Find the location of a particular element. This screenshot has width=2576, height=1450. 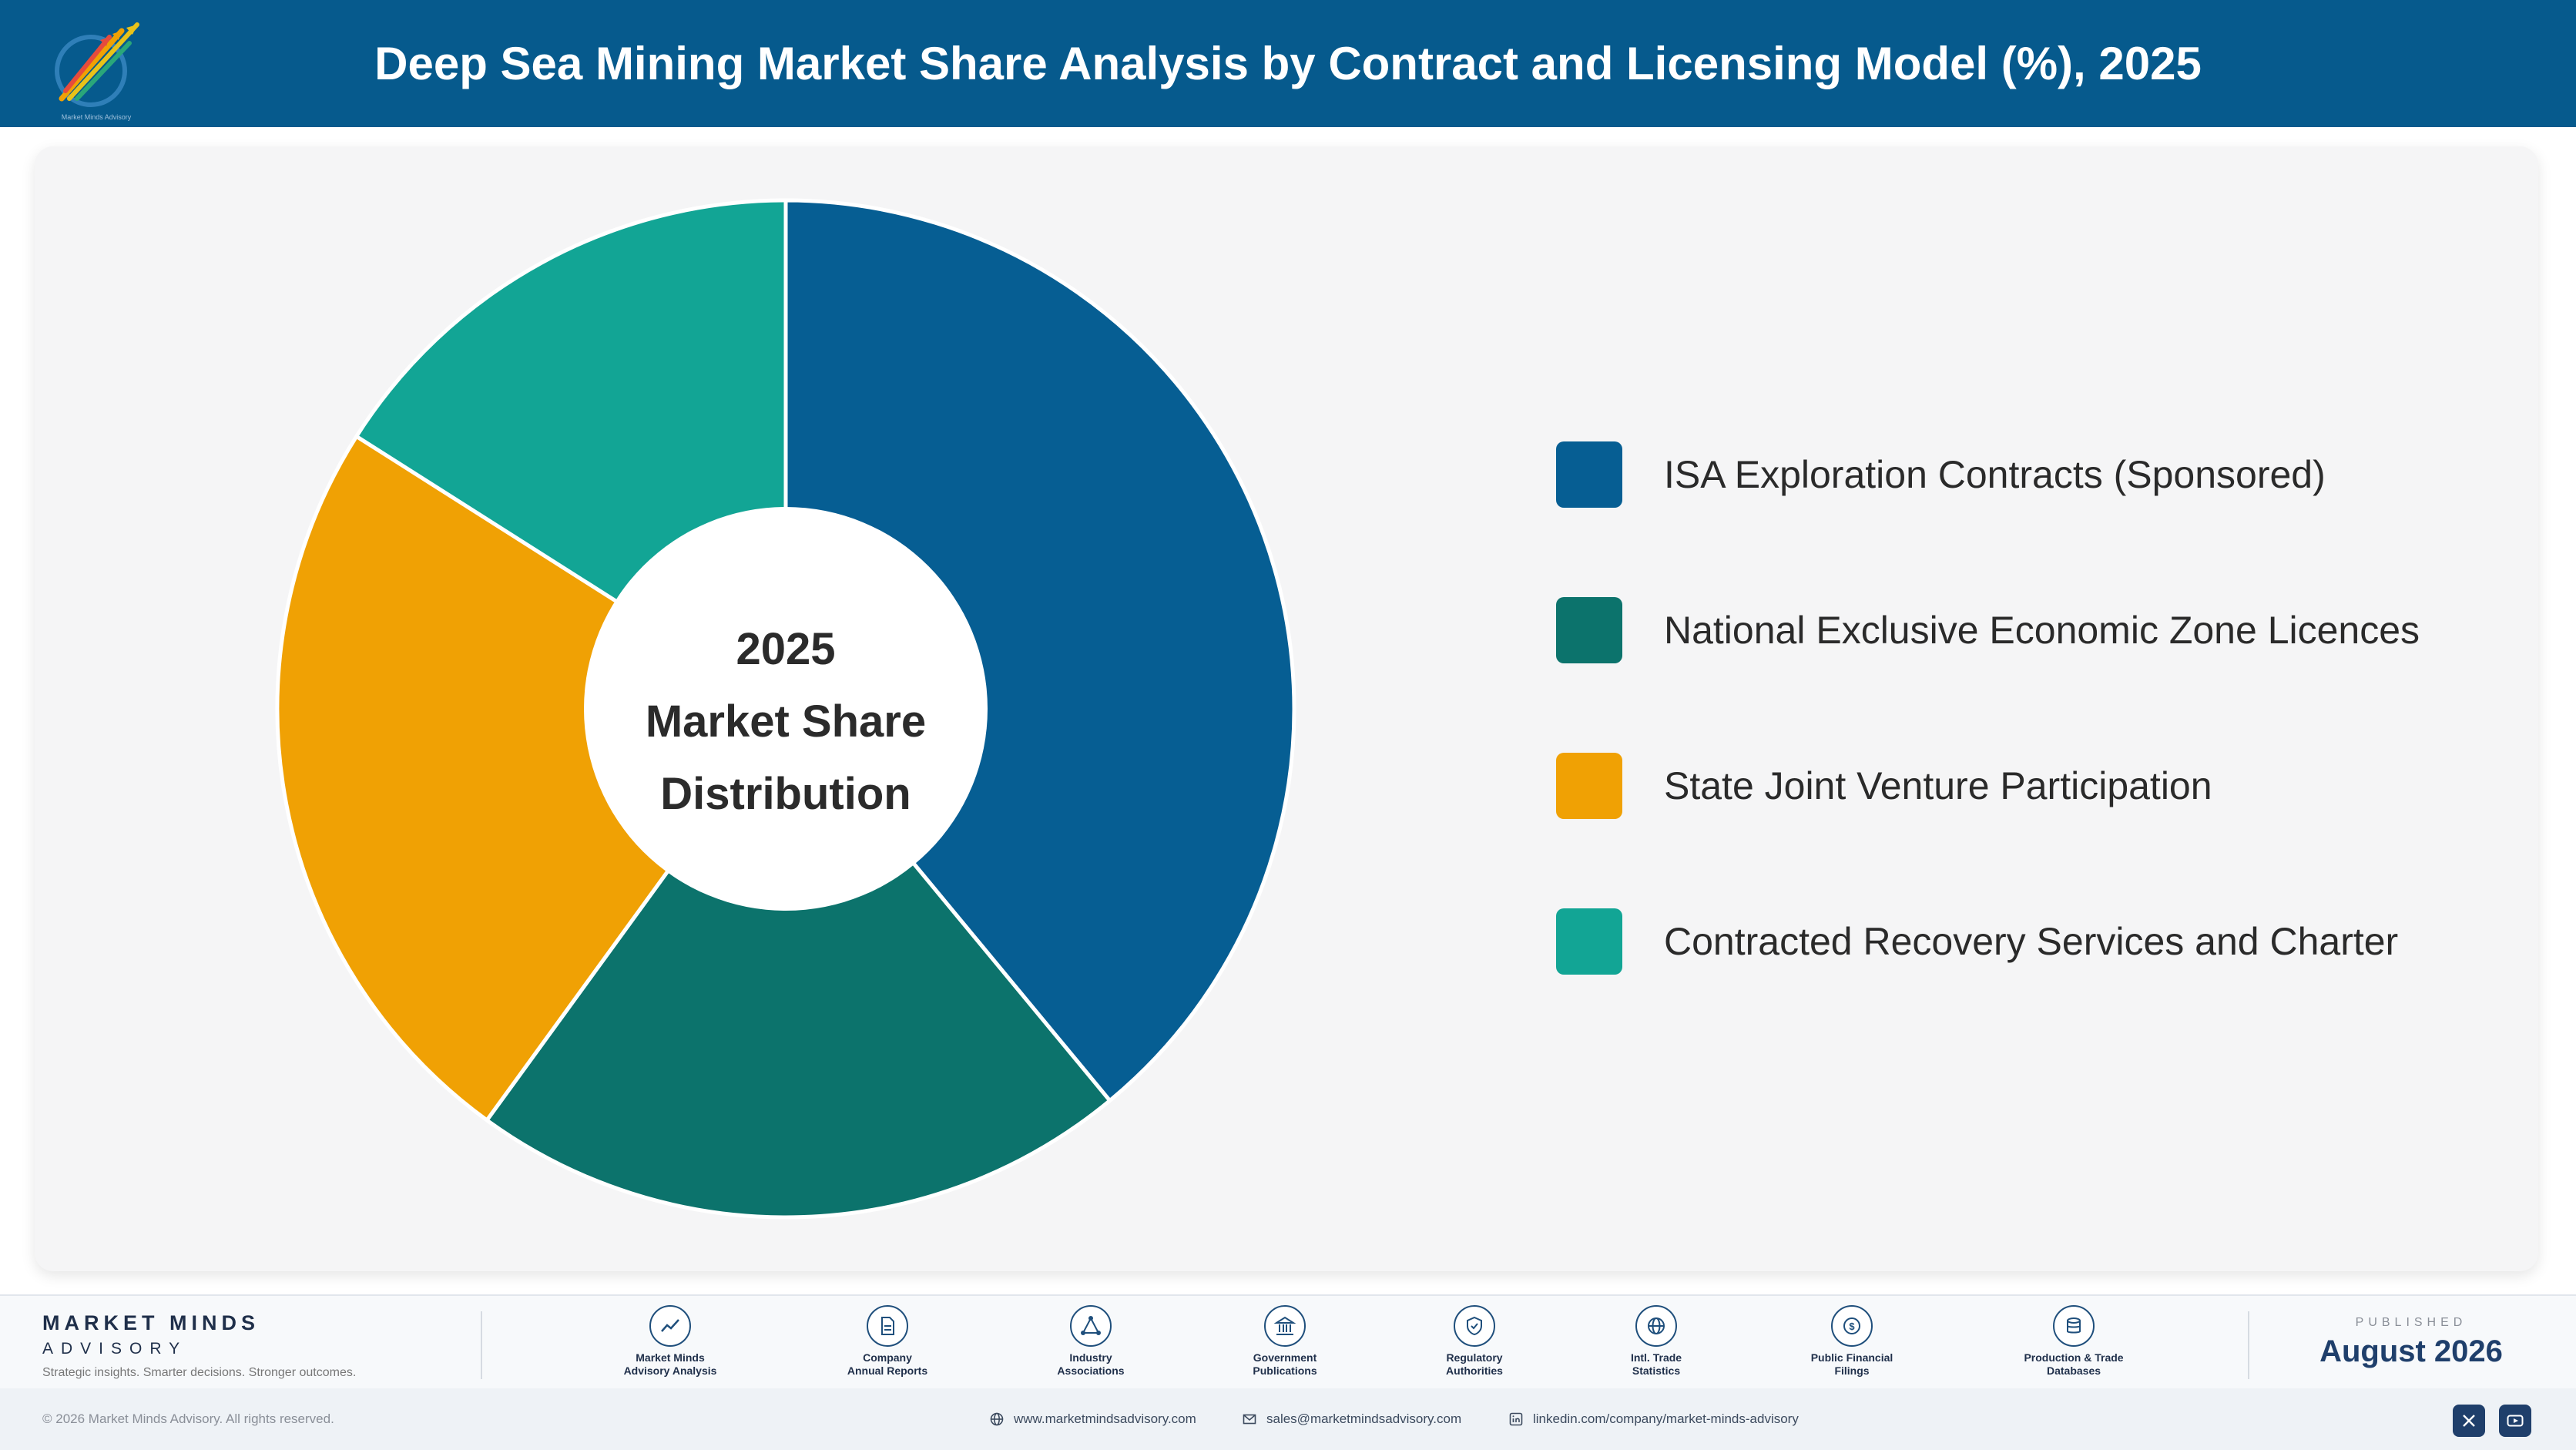

source-label: Market Minds Advisory Analysis is located at coordinates (670, 1364).